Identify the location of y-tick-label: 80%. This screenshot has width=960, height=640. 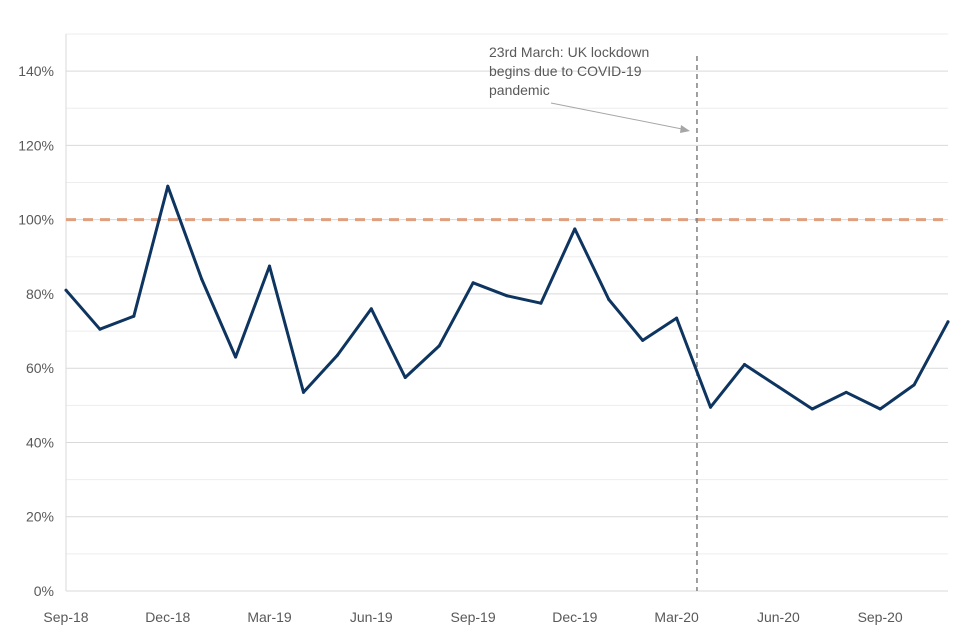
(40, 294).